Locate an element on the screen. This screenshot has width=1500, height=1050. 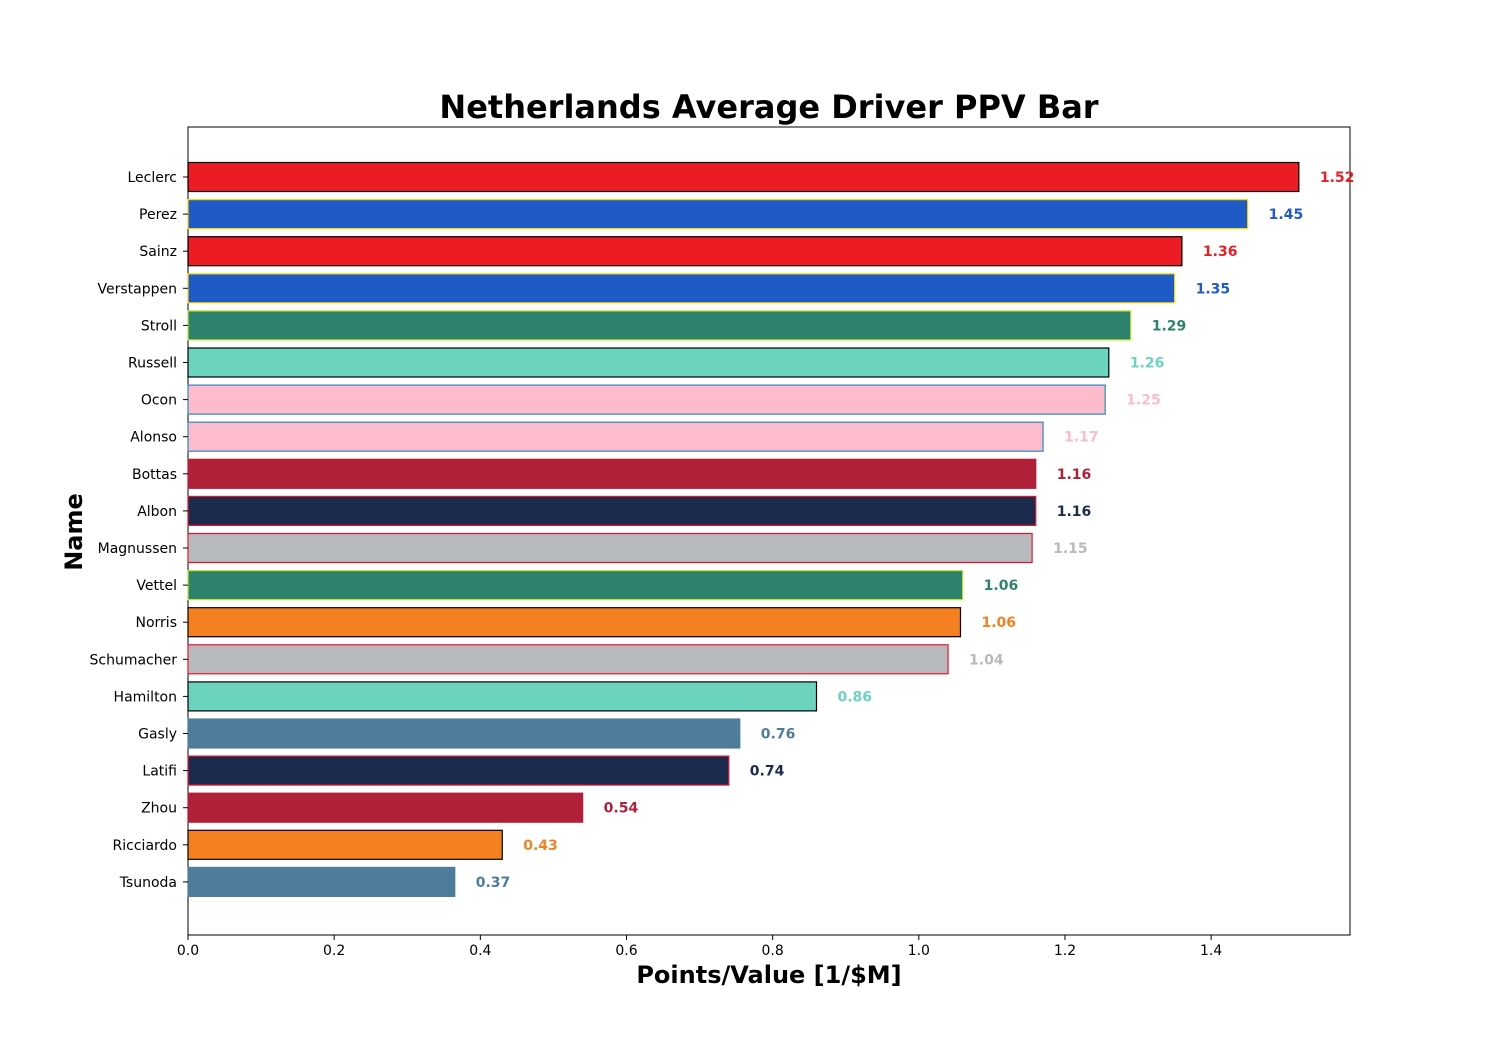
y-tick-label-ocon: Ocon is located at coordinates (159, 401).